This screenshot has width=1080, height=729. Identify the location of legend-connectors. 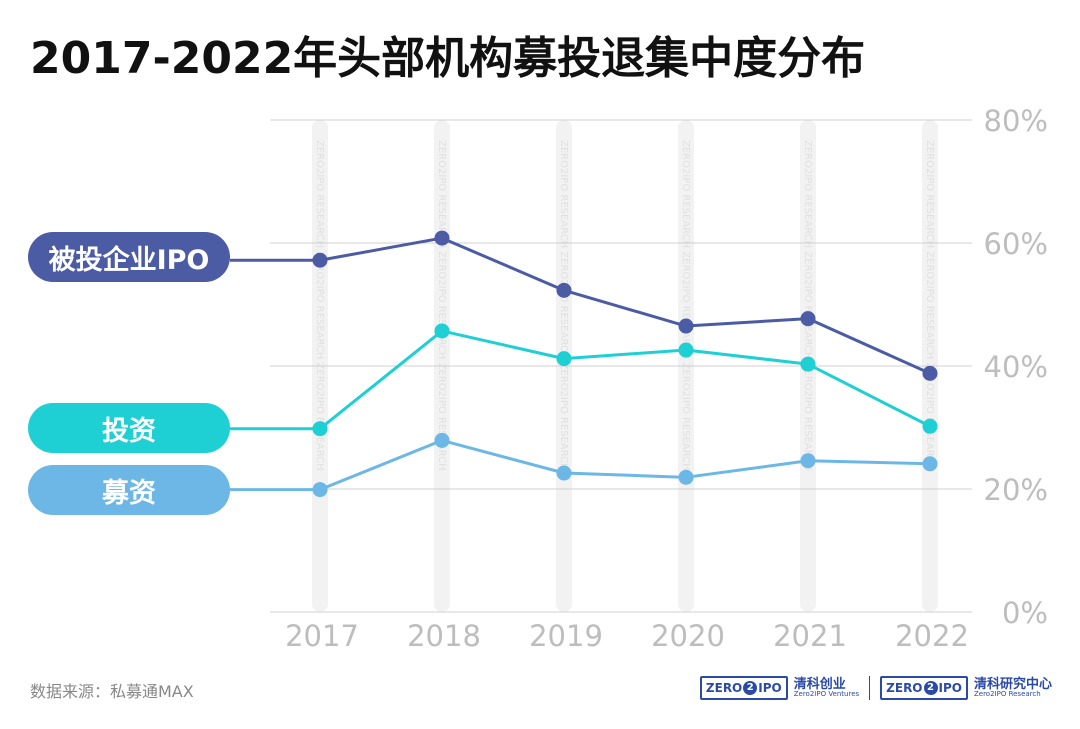
(275, 375).